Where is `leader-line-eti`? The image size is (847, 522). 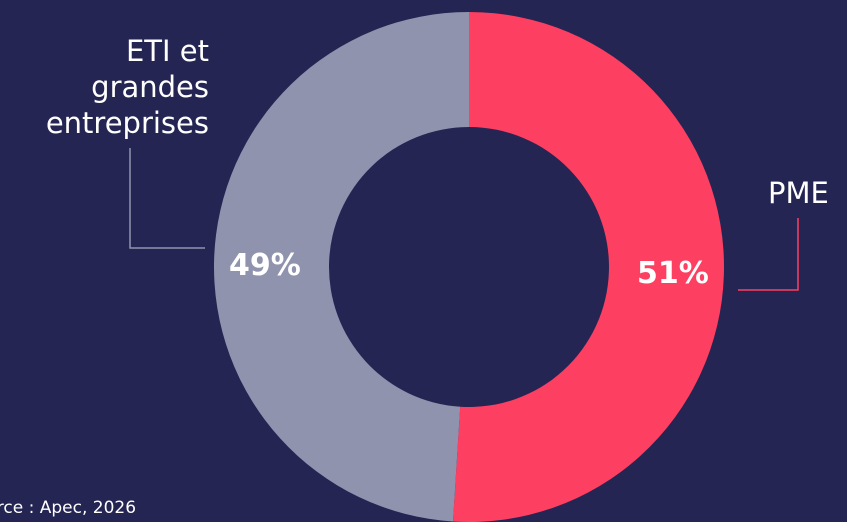 leader-line-eti is located at coordinates (167, 198).